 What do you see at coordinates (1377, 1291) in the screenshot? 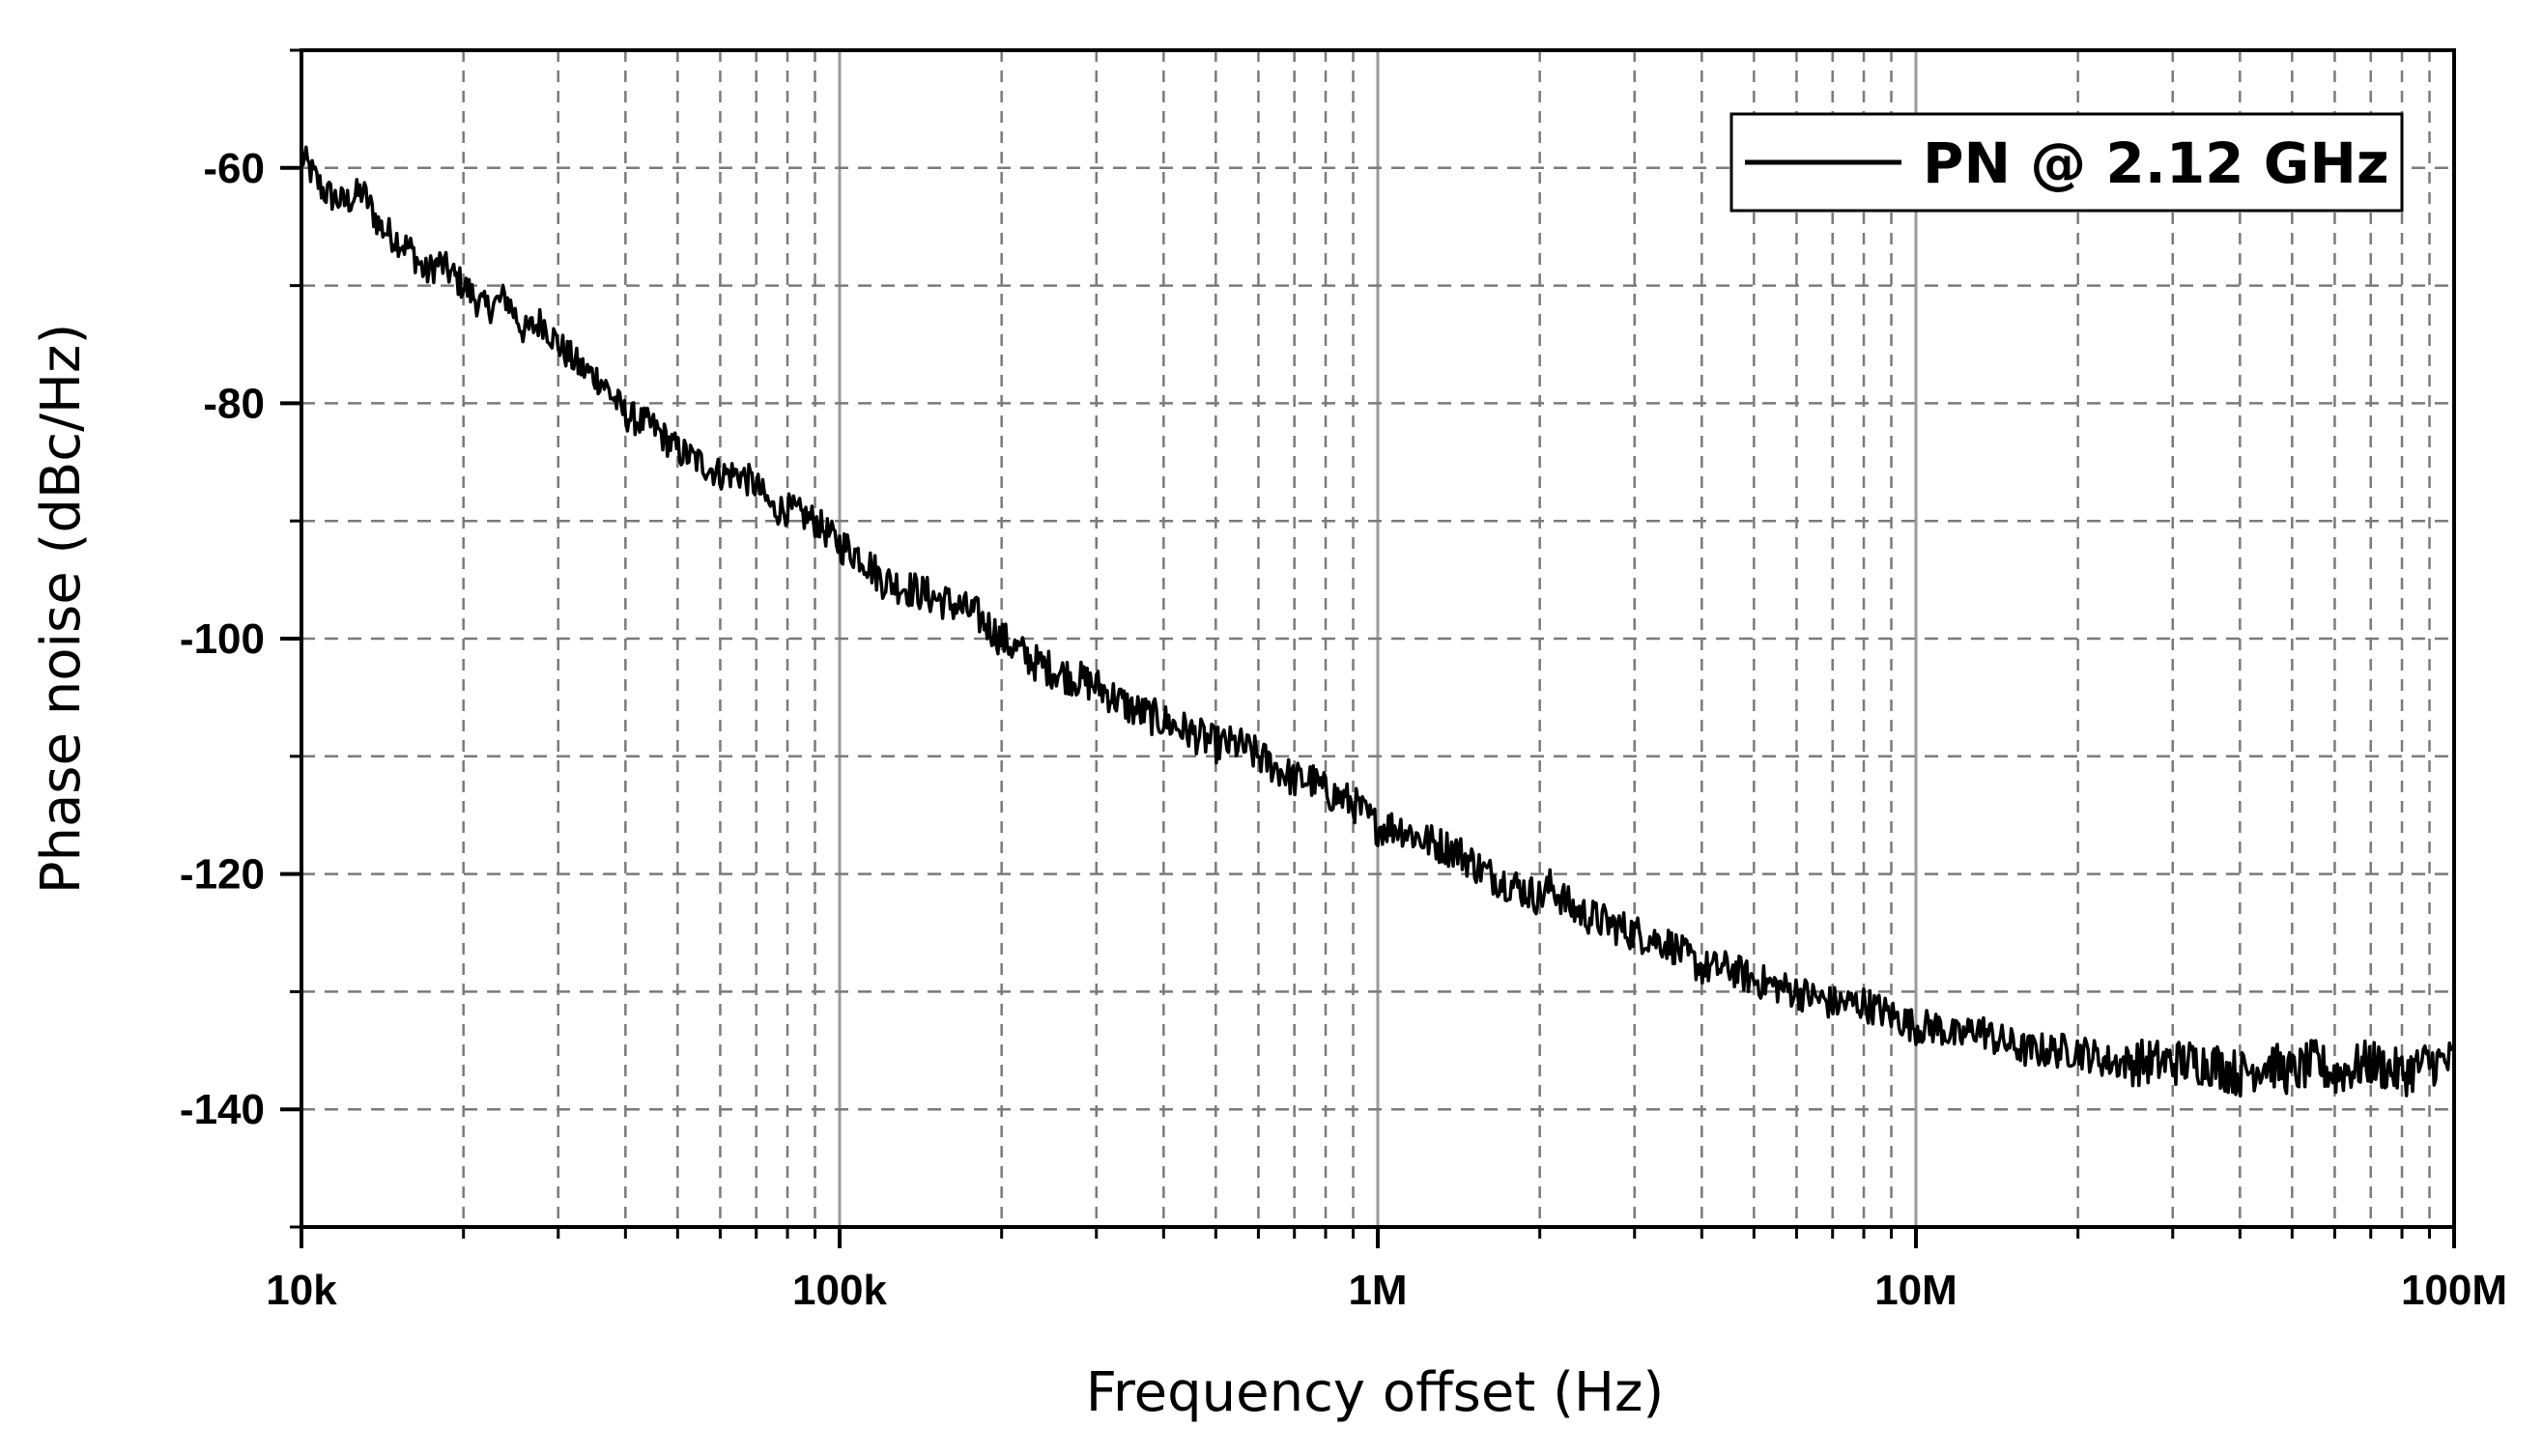
I see `x-tick-label: 1M` at bounding box center [1377, 1291].